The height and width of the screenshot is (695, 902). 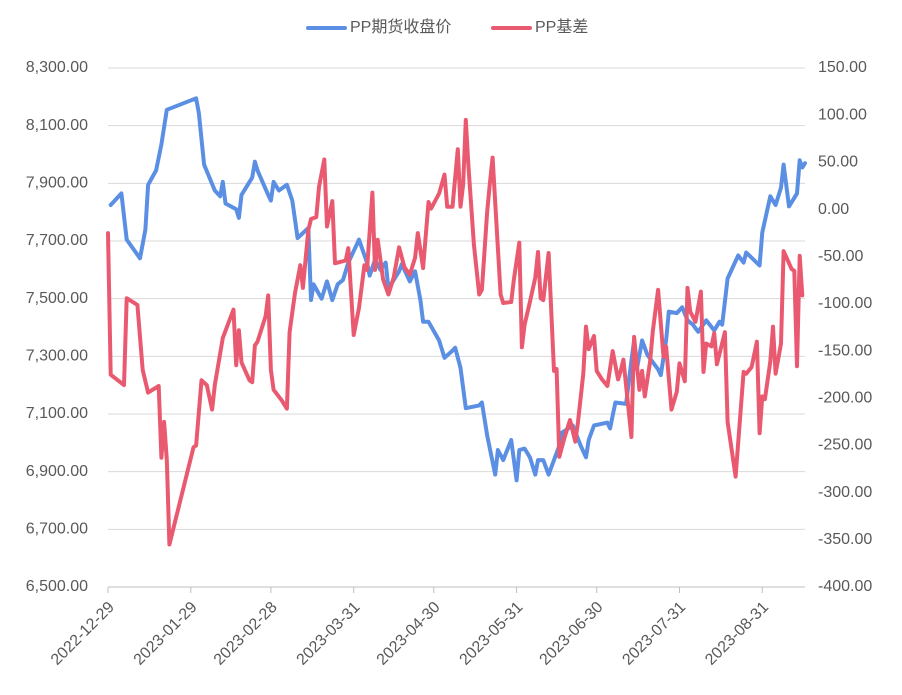 What do you see at coordinates (57, 240) in the screenshot?
I see `y-tick-label: 7,700.00` at bounding box center [57, 240].